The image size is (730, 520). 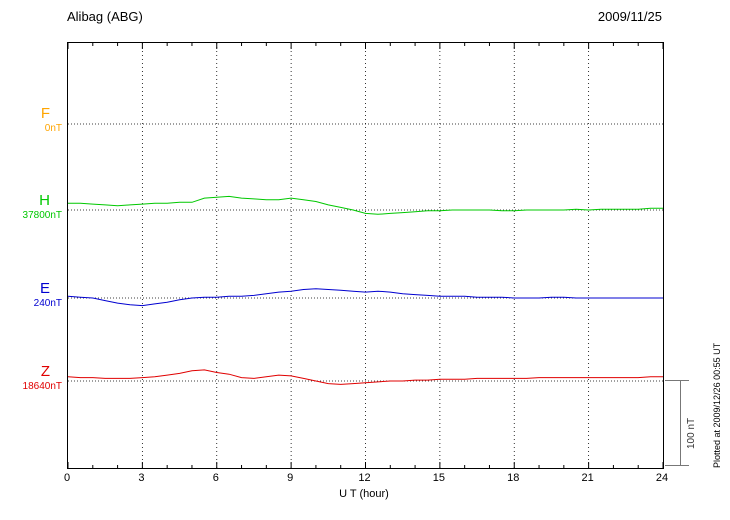 I want to click on series-label-e: E, so click(x=44, y=288).